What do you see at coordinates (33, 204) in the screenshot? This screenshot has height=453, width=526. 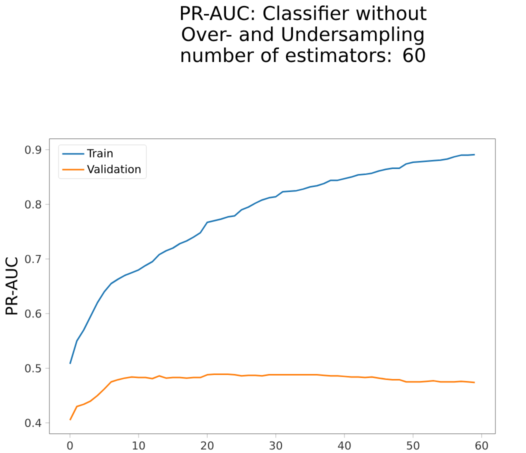 I see `y-tick-label: 0.8` at bounding box center [33, 204].